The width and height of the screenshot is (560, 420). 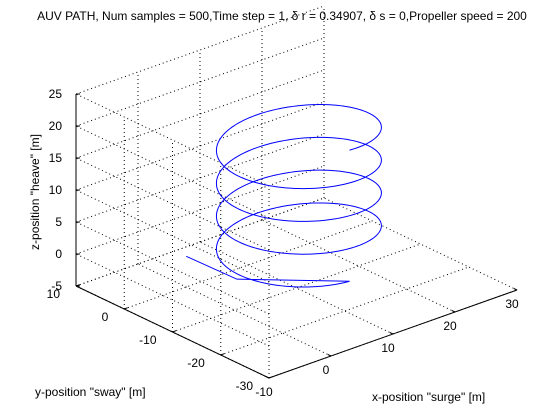 I want to click on y-tick-label: 0, so click(x=105, y=317).